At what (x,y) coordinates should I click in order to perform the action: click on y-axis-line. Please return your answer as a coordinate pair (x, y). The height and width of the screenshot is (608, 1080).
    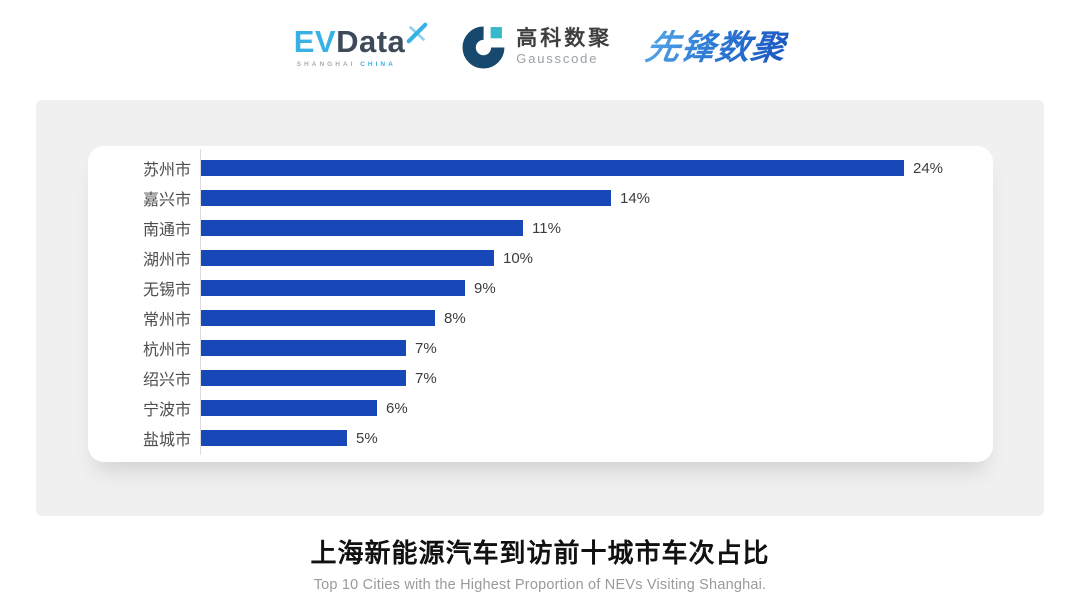
    Looking at the image, I should click on (200, 302).